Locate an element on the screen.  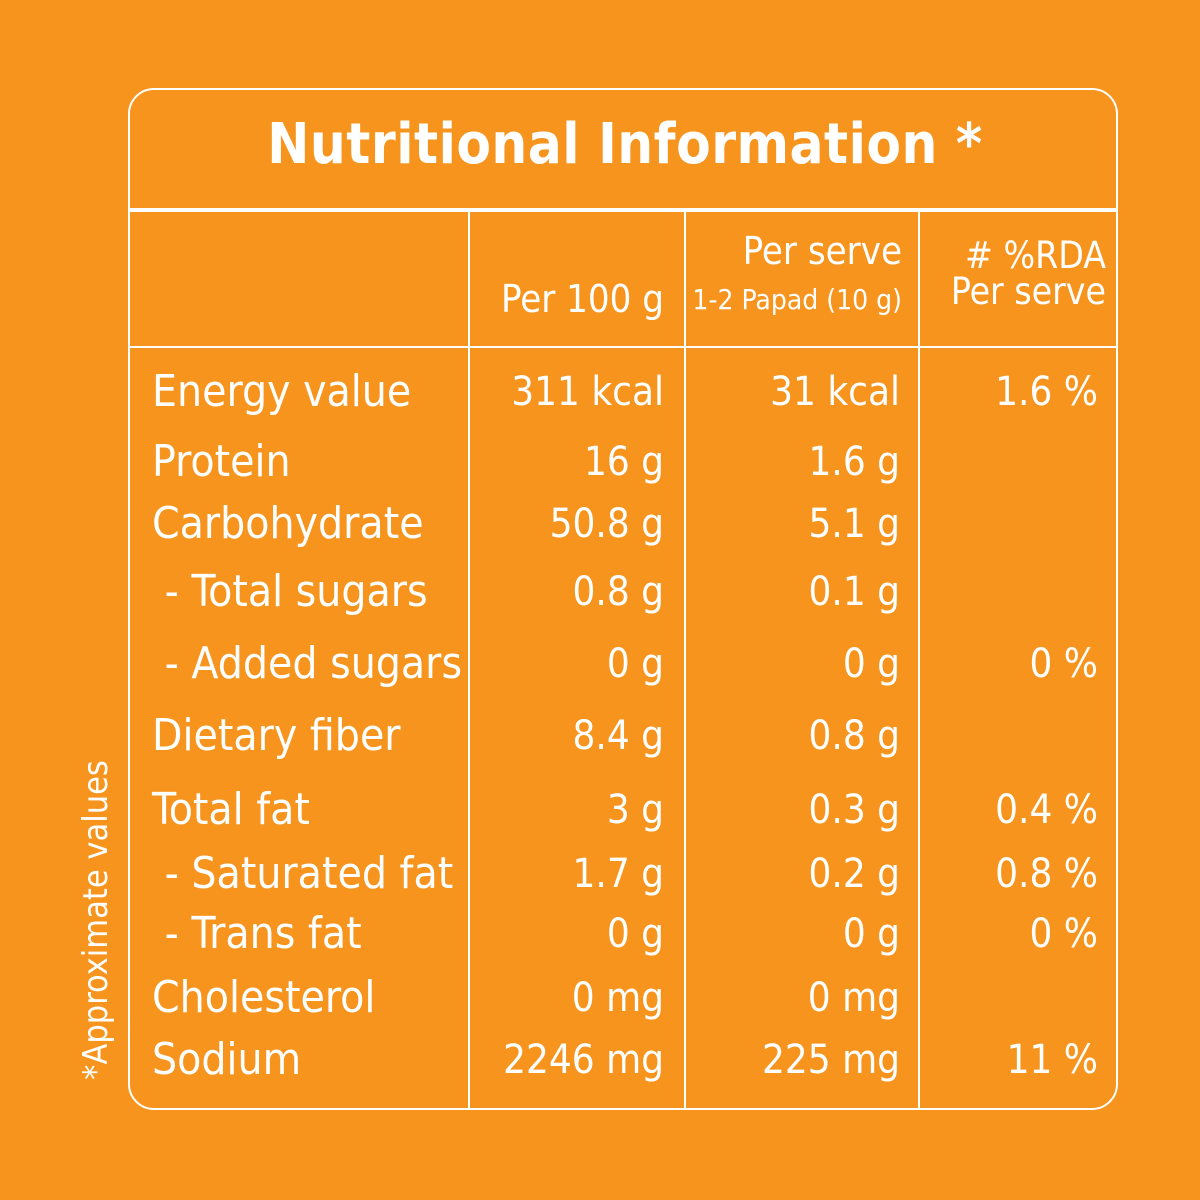
title-divider is located at coordinates (623, 210).